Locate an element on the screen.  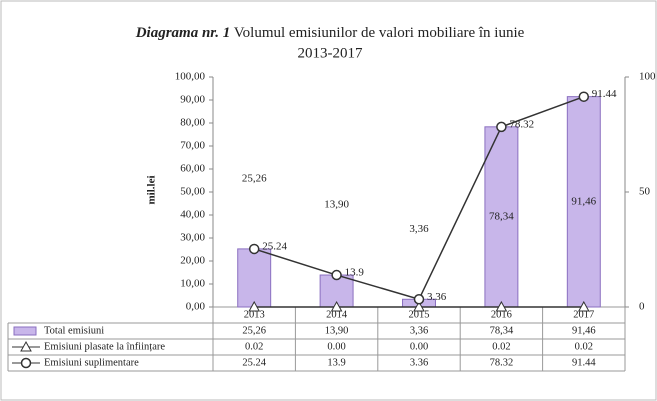
table-value: 91.44 is located at coordinates (584, 362).